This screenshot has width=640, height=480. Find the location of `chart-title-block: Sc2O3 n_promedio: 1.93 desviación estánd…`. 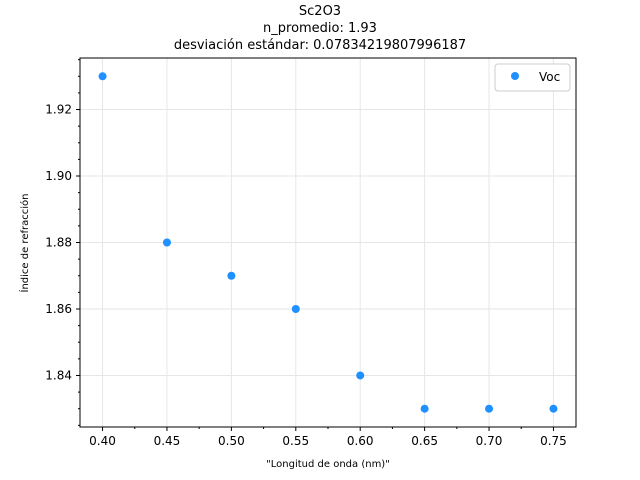

chart-title-block: Sc2O3 n_promedio: 1.93 desviación estánd… is located at coordinates (320, 28).